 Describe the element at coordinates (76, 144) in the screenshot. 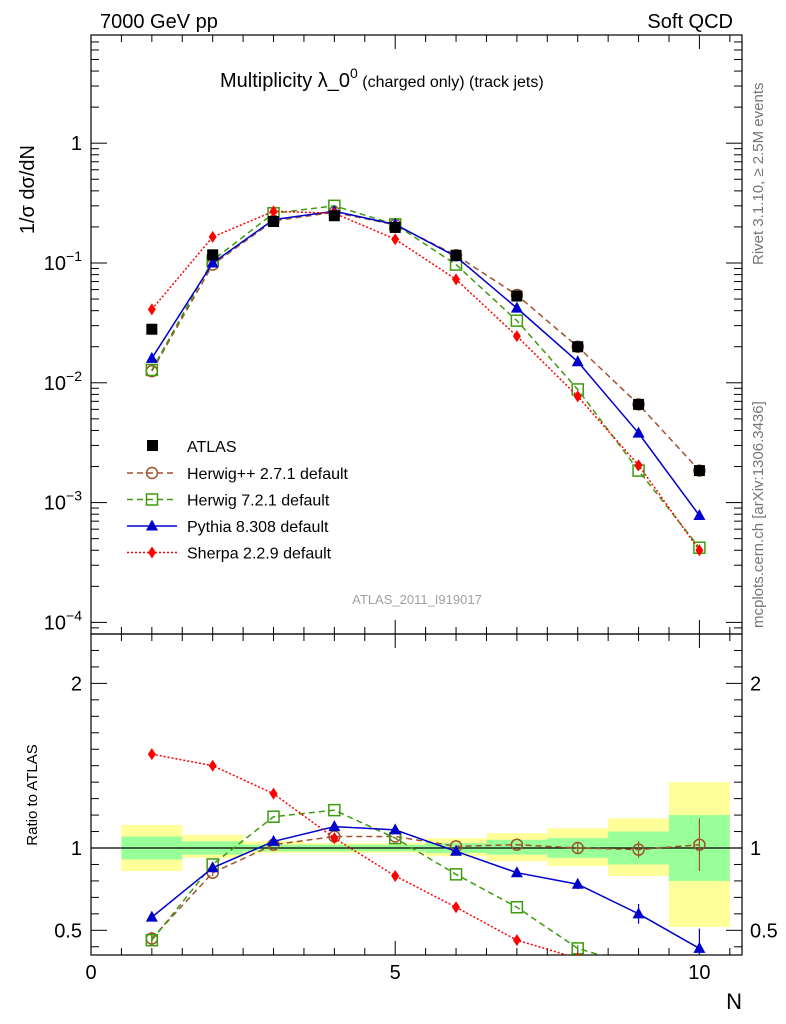

I see `y-tick-label: 1` at that location.